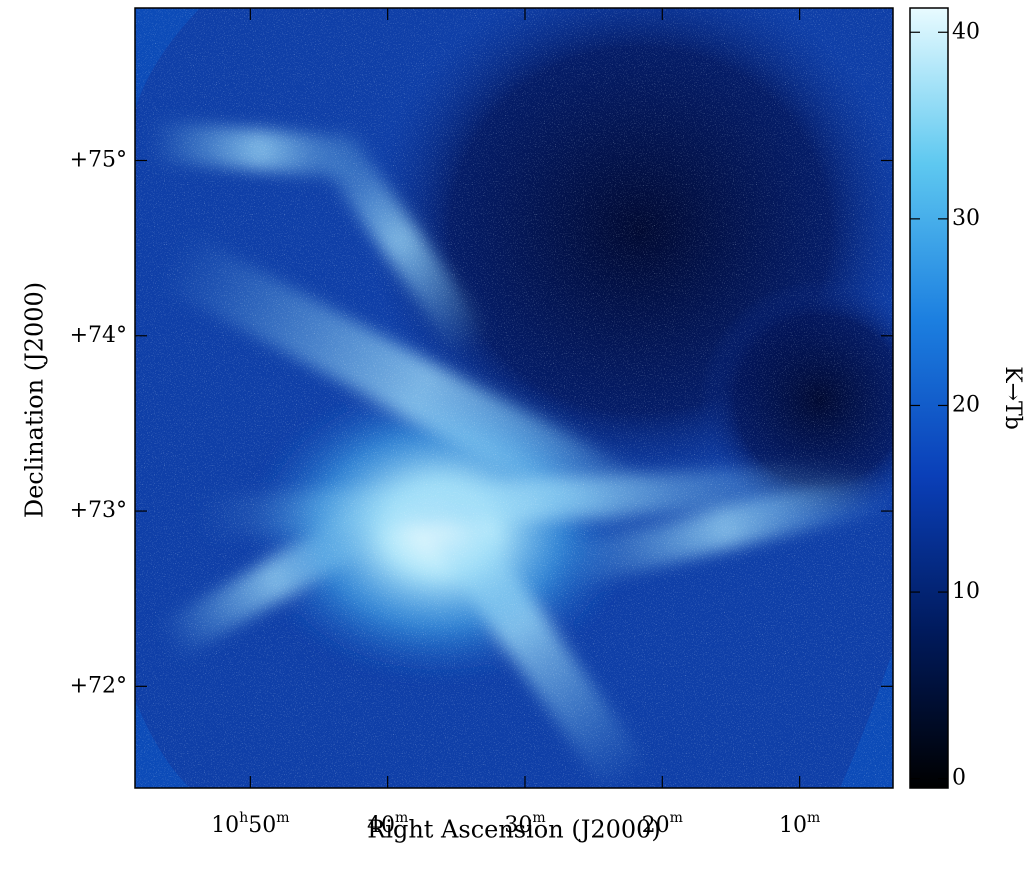  What do you see at coordinates (98, 510) in the screenshot?
I see `y-tick-label: +73°` at bounding box center [98, 510].